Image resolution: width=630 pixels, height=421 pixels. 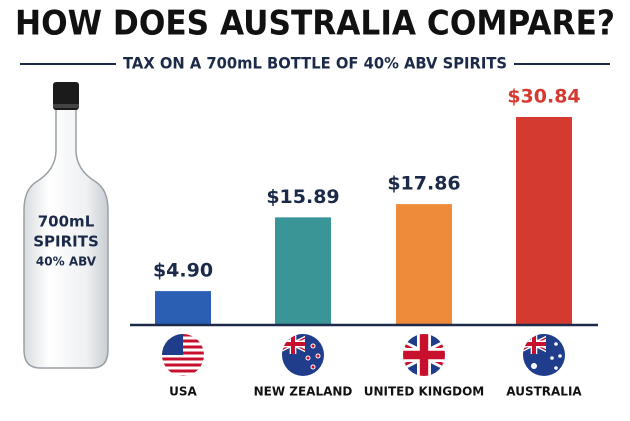 I want to click on value-label: $4.90, so click(x=183, y=271).